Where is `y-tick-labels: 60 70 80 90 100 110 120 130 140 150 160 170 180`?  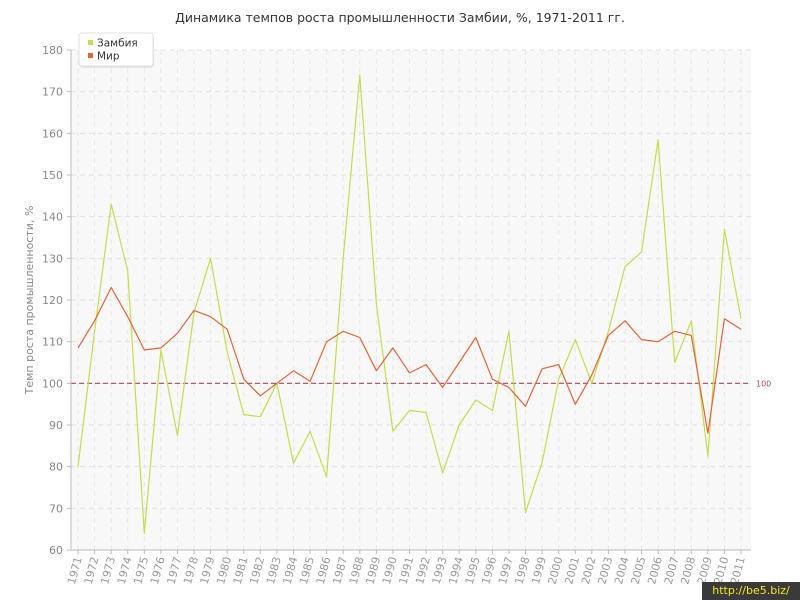 y-tick-labels: 60 70 80 90 100 110 120 130 140 150 160 170 180 is located at coordinates (52, 300).